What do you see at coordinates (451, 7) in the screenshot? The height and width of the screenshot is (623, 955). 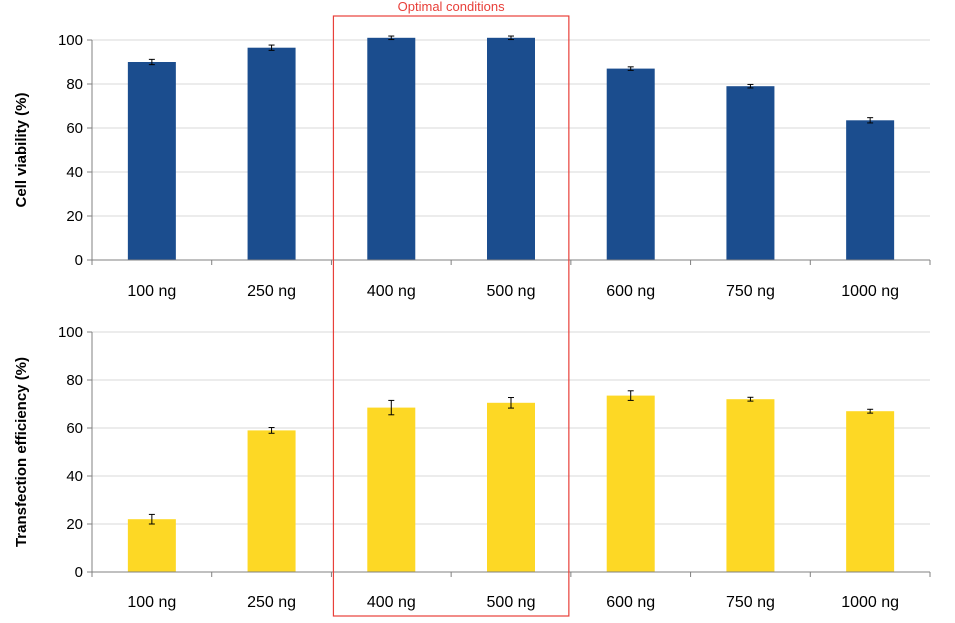 I see `optimal-conditions-label: Optimal conditions` at bounding box center [451, 7].